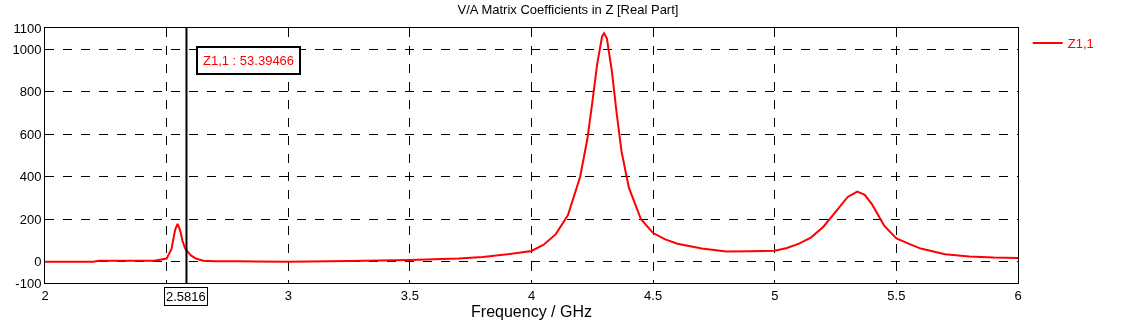 This screenshot has width=1136, height=330. What do you see at coordinates (27, 49) in the screenshot?
I see `y-tick-label: 1000` at bounding box center [27, 49].